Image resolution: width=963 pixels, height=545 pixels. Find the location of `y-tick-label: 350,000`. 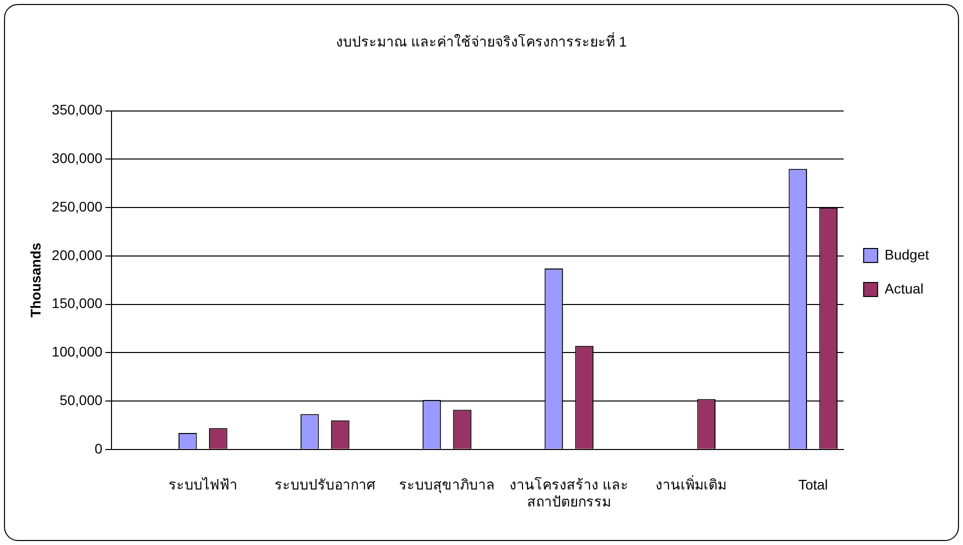

y-tick-label: 350,000 is located at coordinates (77, 110).